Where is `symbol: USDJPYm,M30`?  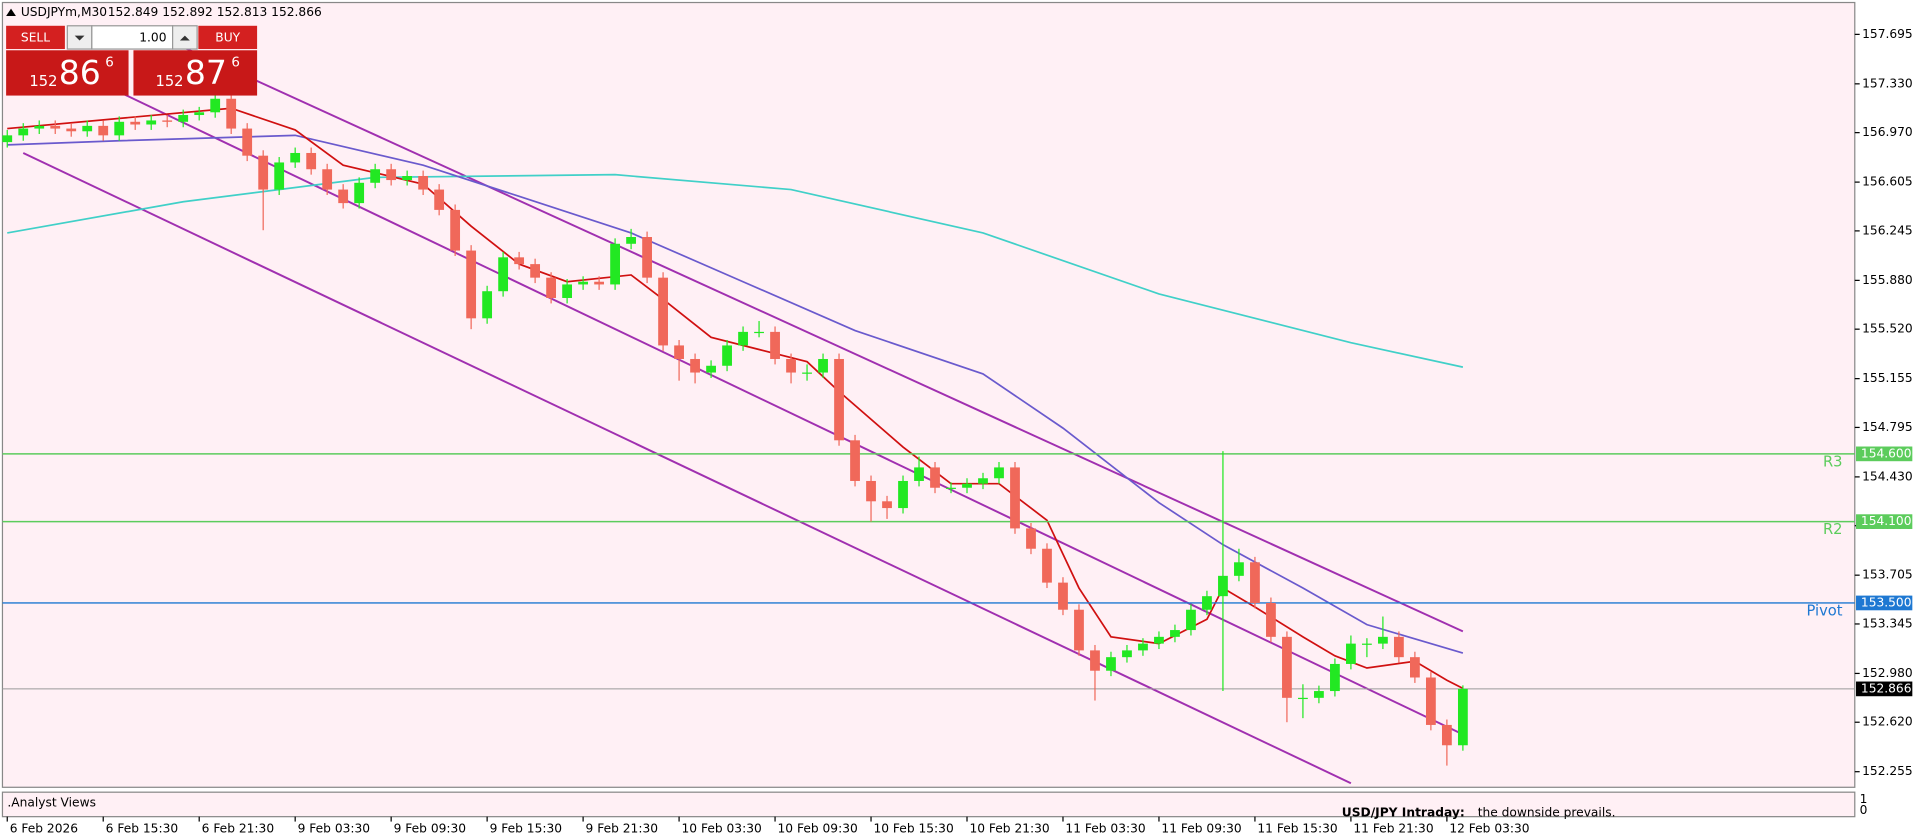 symbol: USDJPYm,M30 is located at coordinates (64, 12).